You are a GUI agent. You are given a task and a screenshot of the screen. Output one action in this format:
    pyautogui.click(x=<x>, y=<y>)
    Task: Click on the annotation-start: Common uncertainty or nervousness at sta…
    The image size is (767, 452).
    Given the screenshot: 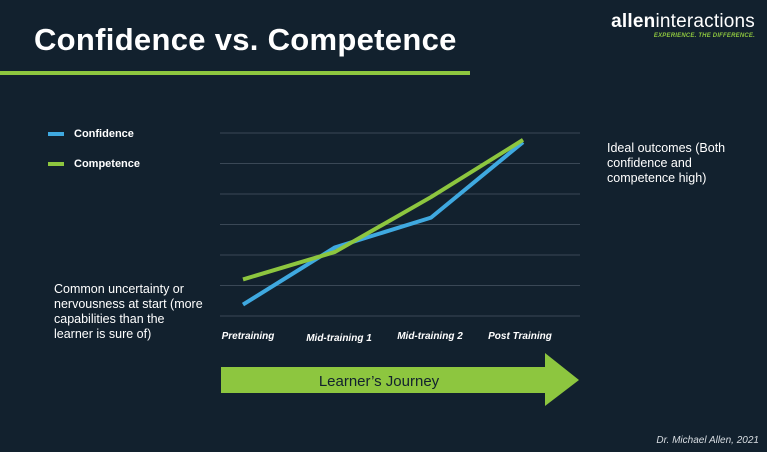 What is the action you would take?
    pyautogui.click(x=128, y=311)
    